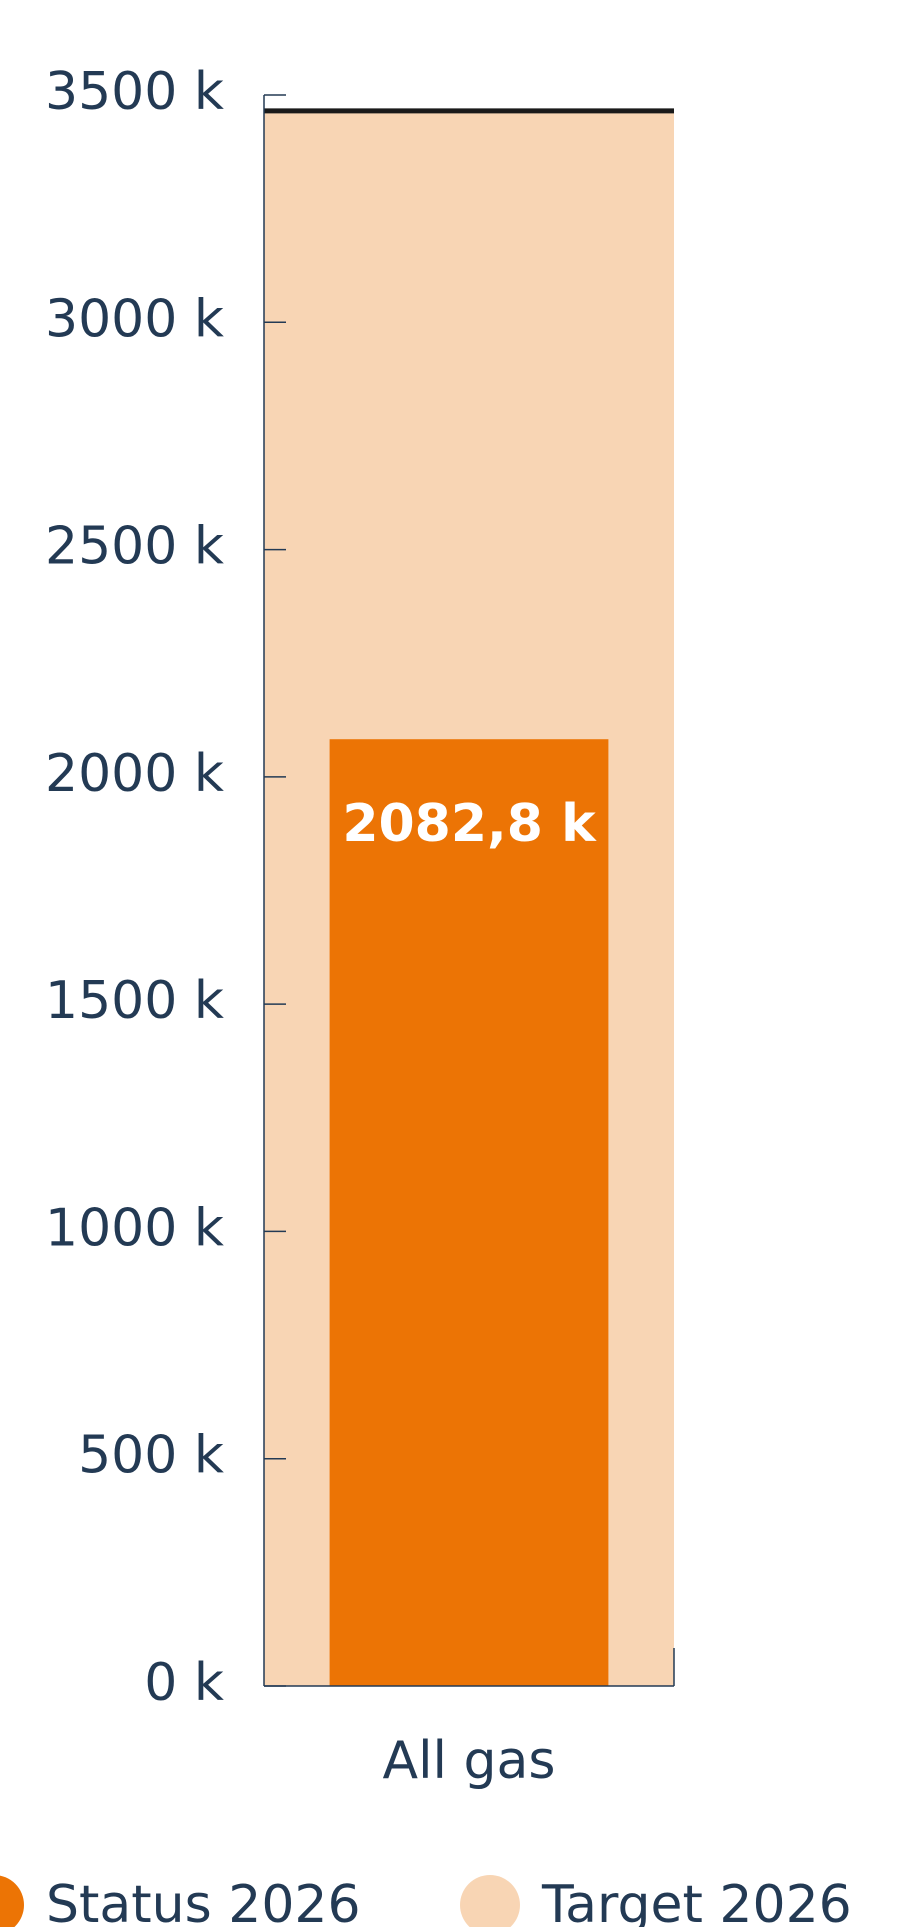 Image resolution: width=908 pixels, height=1927 pixels. Describe the element at coordinates (184, 1683) in the screenshot. I see `y-tick-label: 0 k` at that location.